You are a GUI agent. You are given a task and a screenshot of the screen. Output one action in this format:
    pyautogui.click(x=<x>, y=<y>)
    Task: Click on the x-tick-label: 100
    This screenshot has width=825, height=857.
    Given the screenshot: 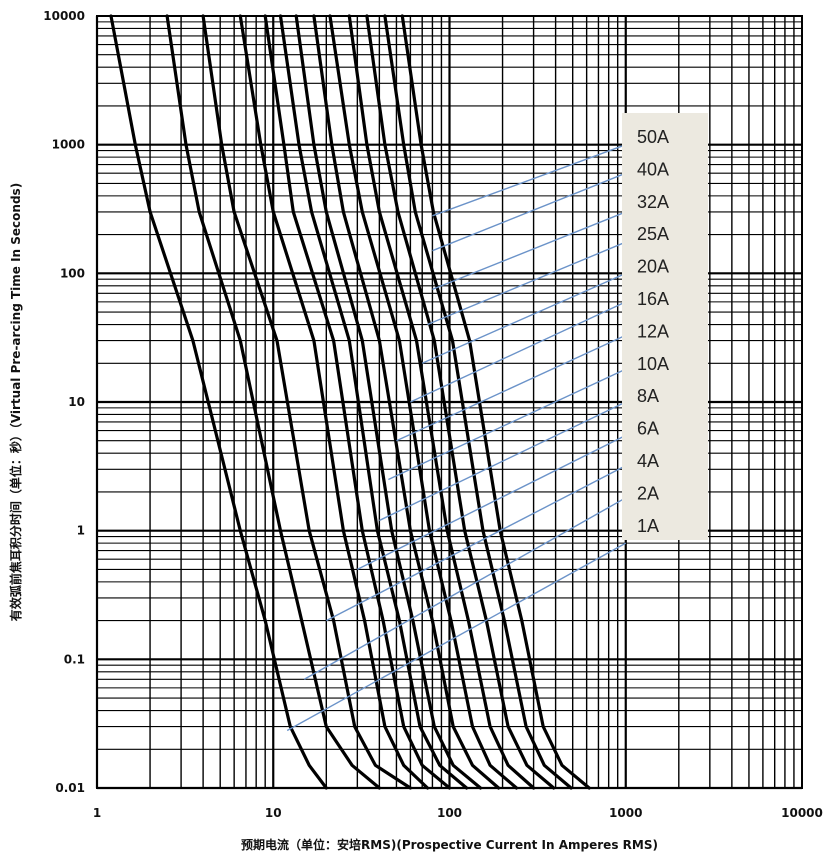 What is the action you would take?
    pyautogui.click(x=449, y=813)
    